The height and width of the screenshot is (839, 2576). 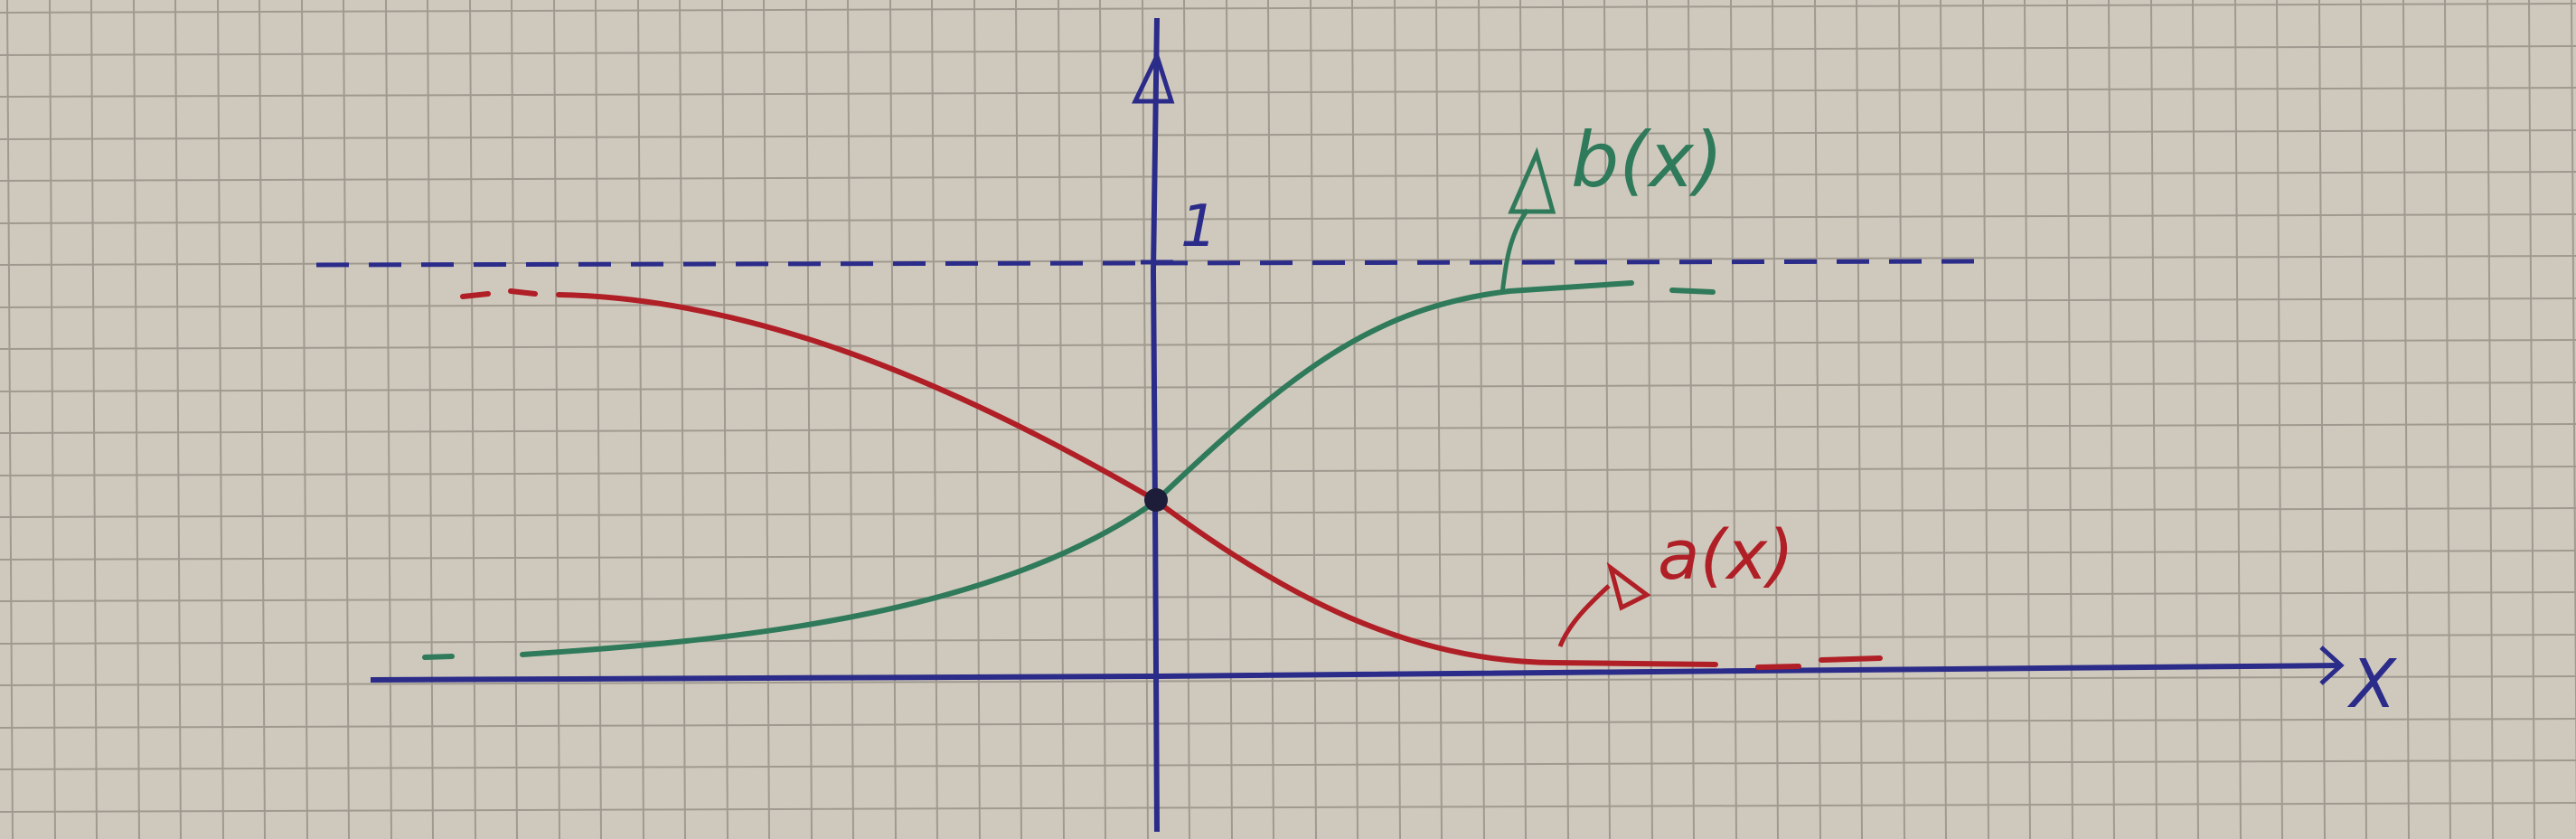 I want to click on x-axis-label: X, so click(x=2372, y=684).